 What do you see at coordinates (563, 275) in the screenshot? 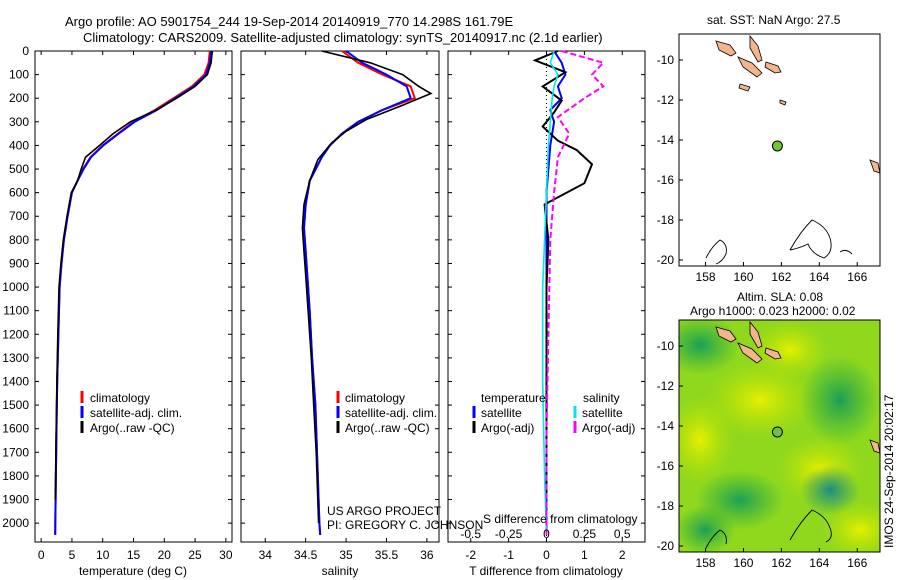
I see `series-line-argo-adj-` at bounding box center [563, 275].